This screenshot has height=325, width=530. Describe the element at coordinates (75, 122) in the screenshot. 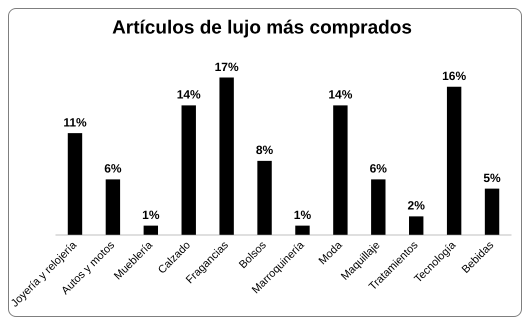

I see `data-label: 11%` at that location.